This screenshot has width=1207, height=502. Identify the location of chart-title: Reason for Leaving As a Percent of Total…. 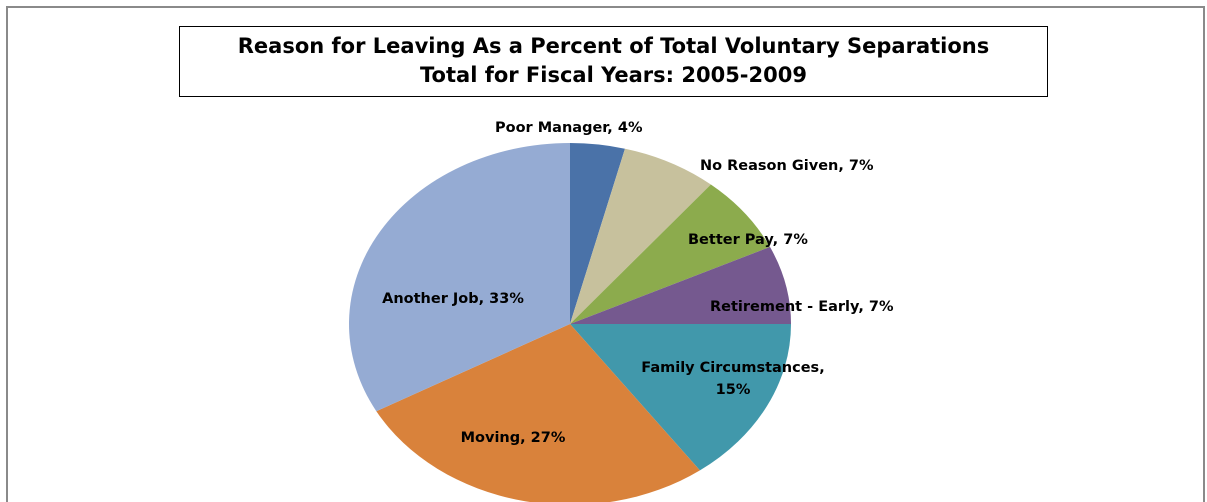
(613, 46).